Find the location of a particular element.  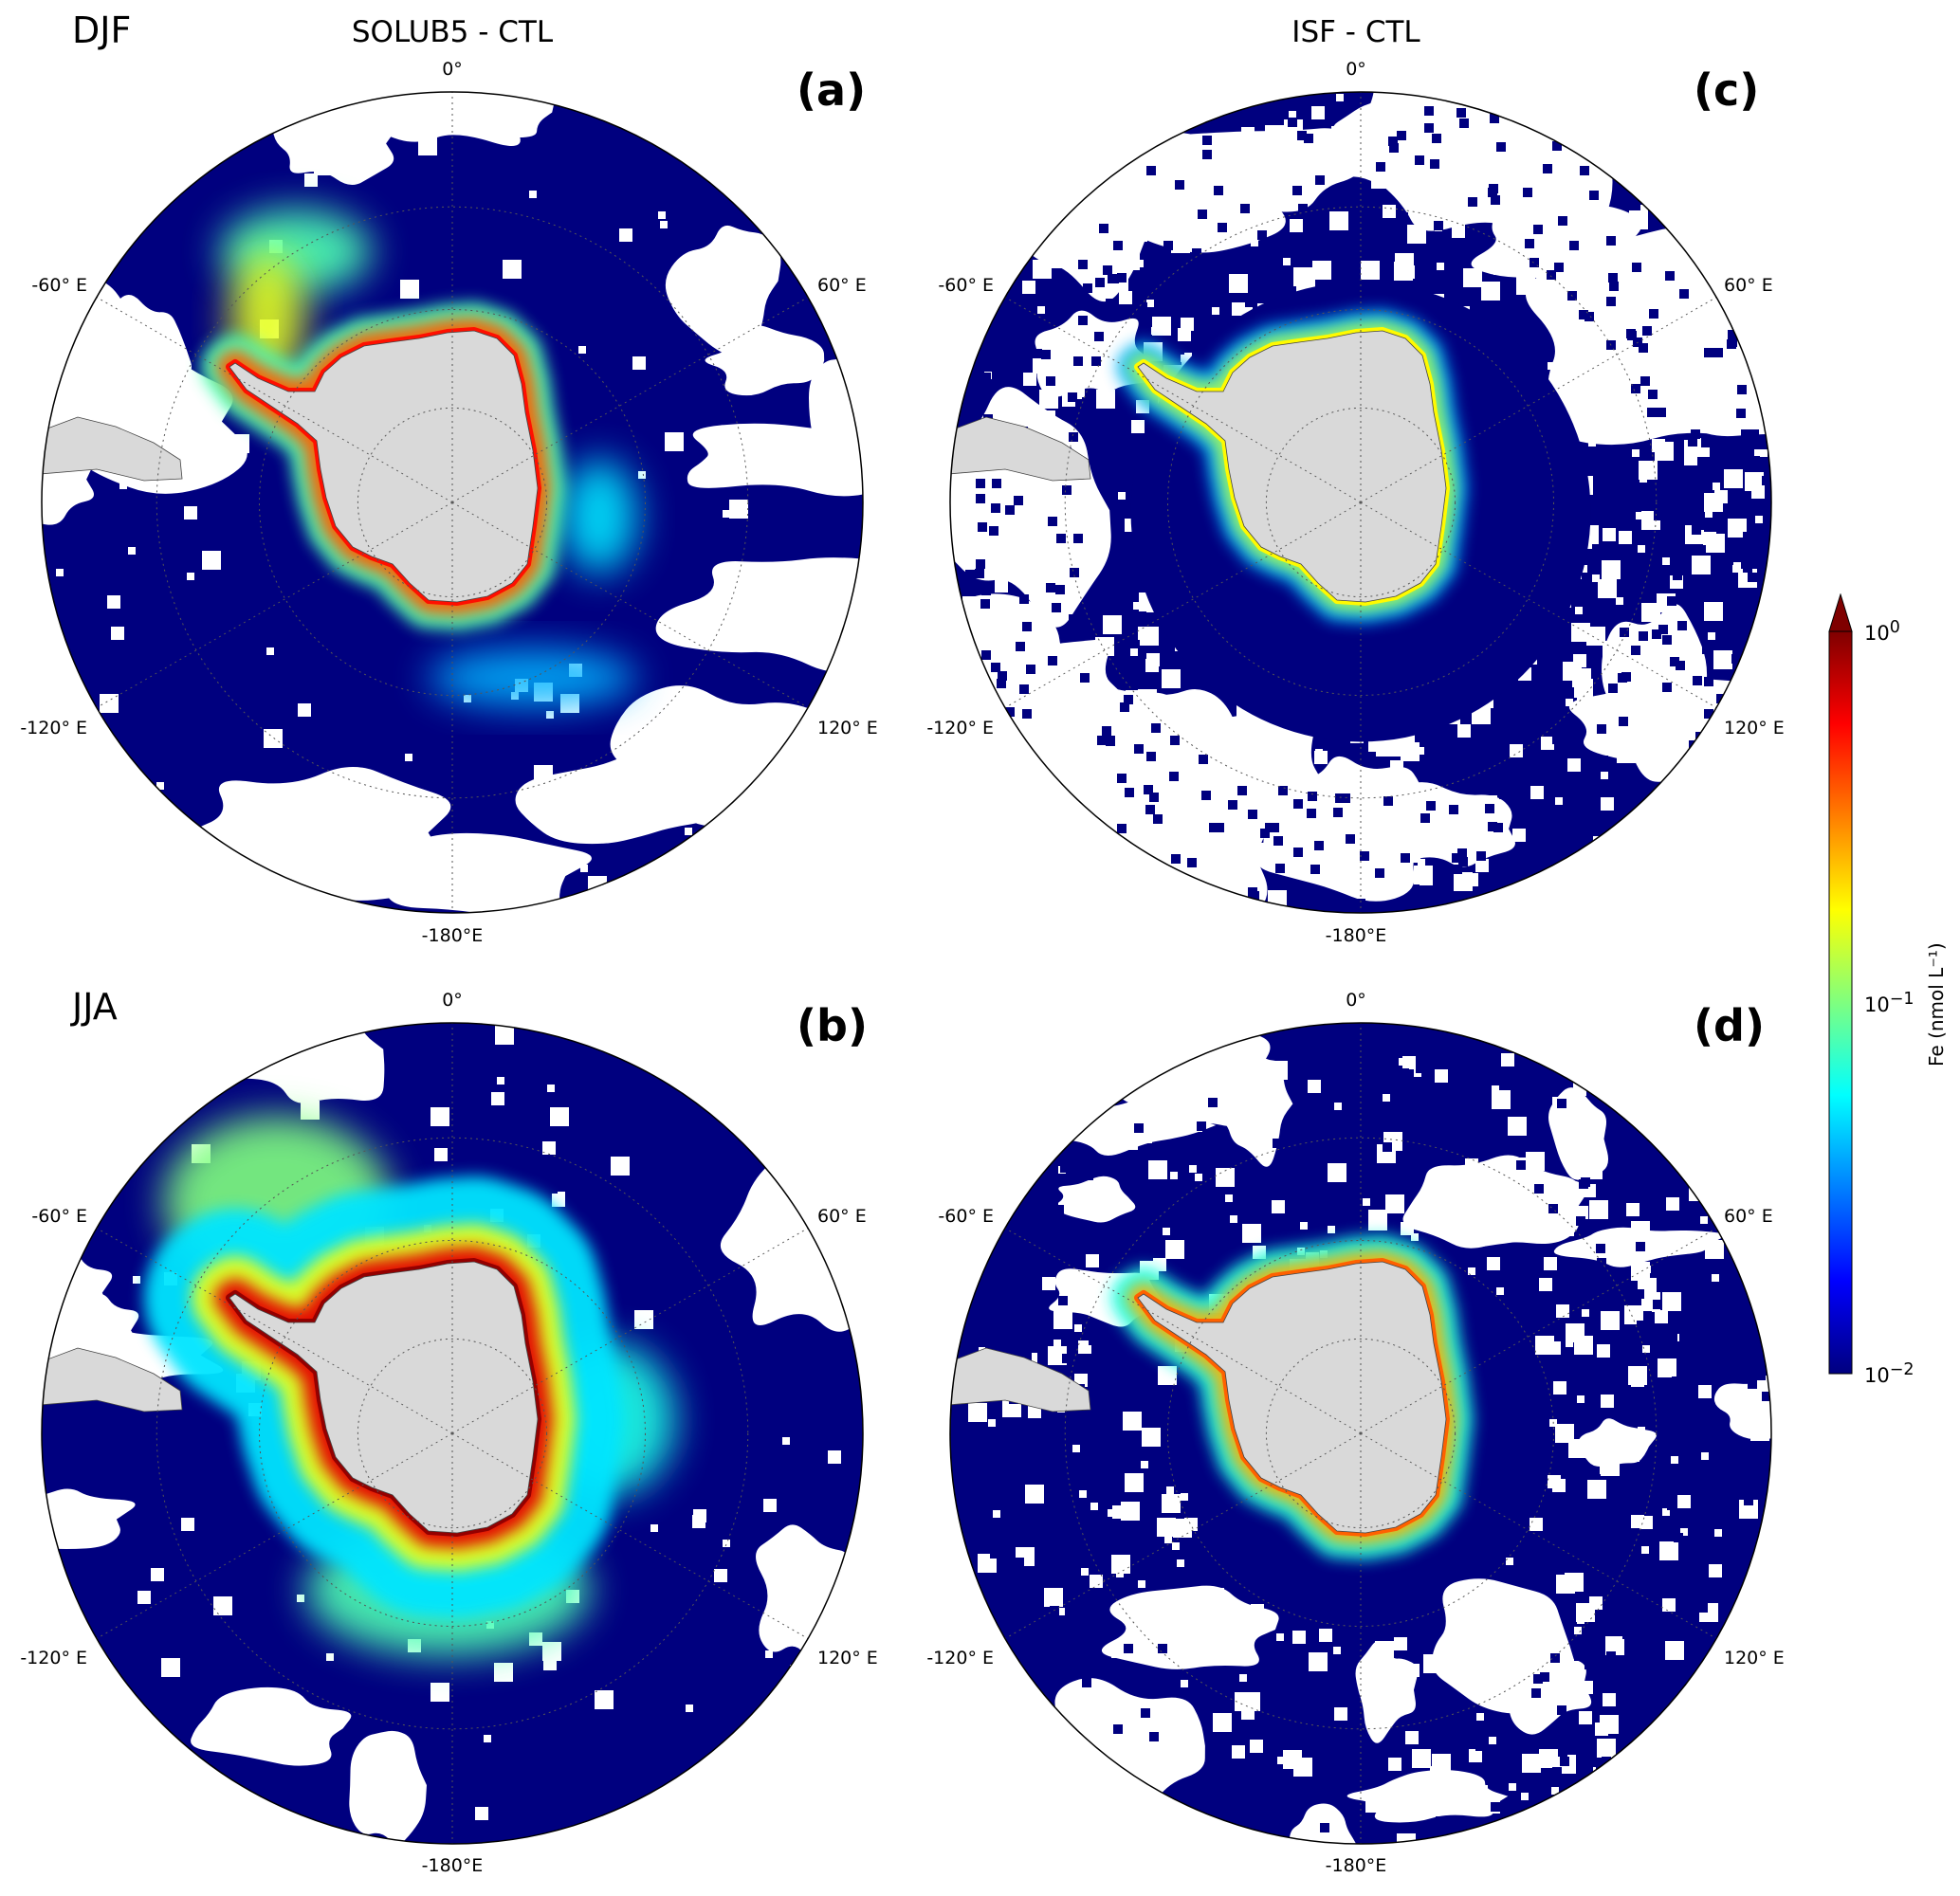

south-america-land is located at coordinates (1020, 1380).